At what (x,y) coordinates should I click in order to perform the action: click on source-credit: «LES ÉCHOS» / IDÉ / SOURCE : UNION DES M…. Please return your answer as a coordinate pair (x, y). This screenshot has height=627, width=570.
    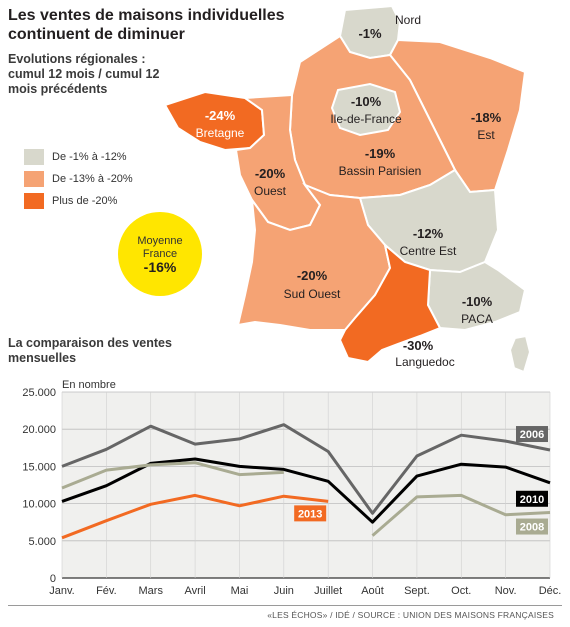
    Looking at the image, I should click on (410, 615).